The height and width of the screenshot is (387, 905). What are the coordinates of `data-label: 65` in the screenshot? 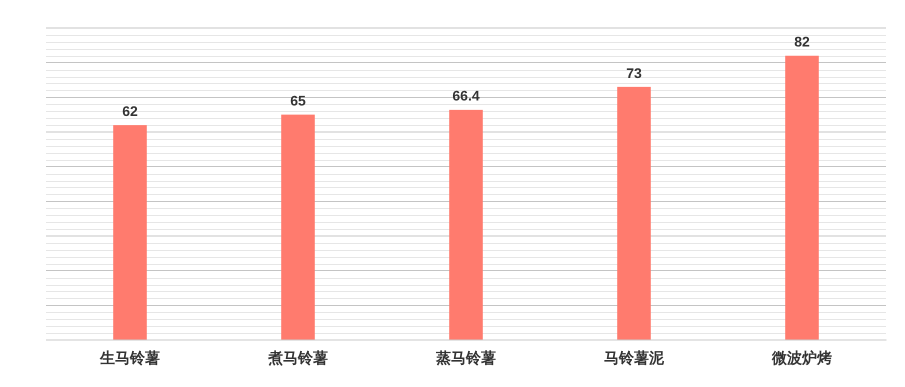 It's located at (298, 100).